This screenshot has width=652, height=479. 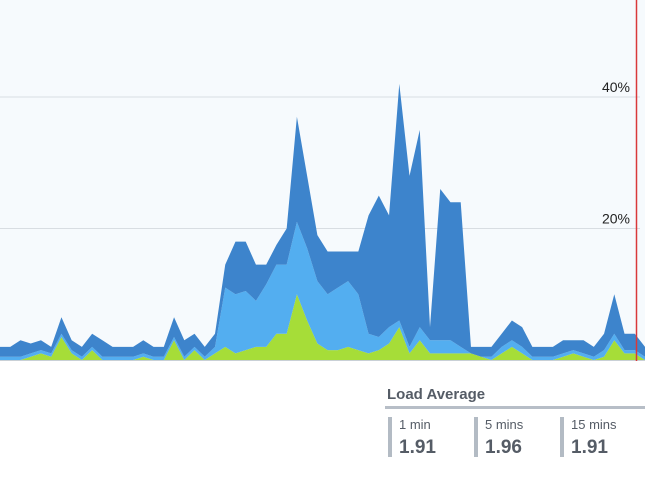 What do you see at coordinates (415, 424) in the screenshot?
I see `item-label: 1 min` at bounding box center [415, 424].